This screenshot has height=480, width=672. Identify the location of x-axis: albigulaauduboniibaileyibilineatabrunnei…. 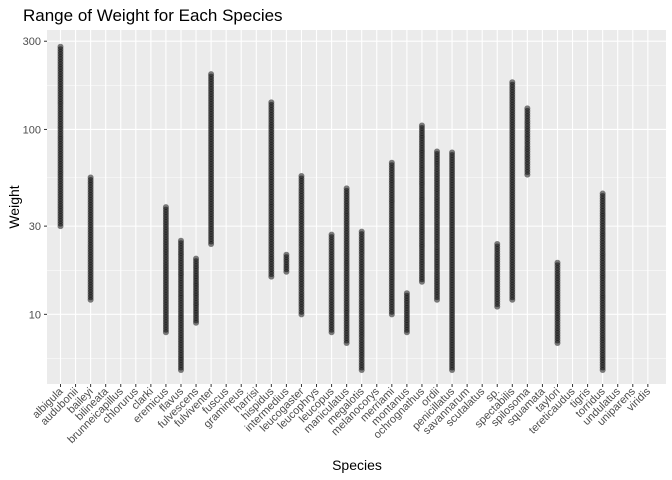
(341, 415).